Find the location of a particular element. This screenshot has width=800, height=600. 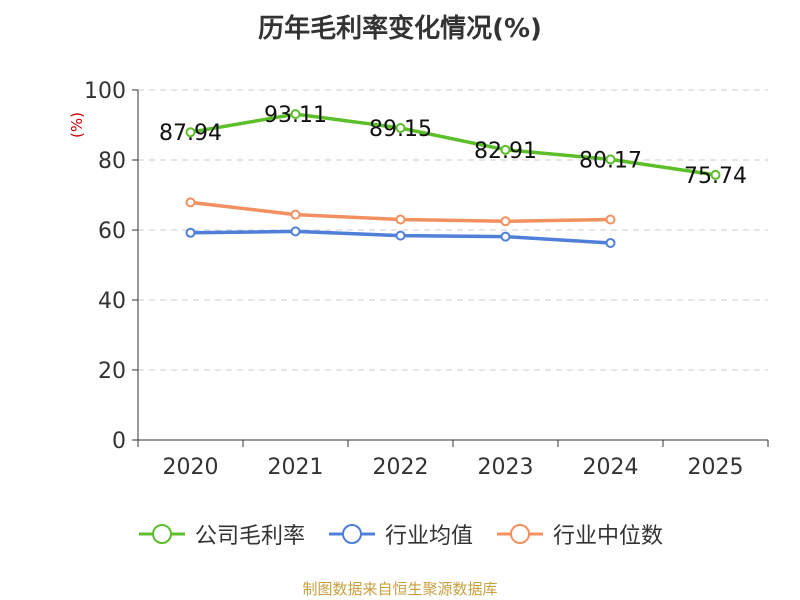

x-tick-label: 2022 is located at coordinates (401, 467).